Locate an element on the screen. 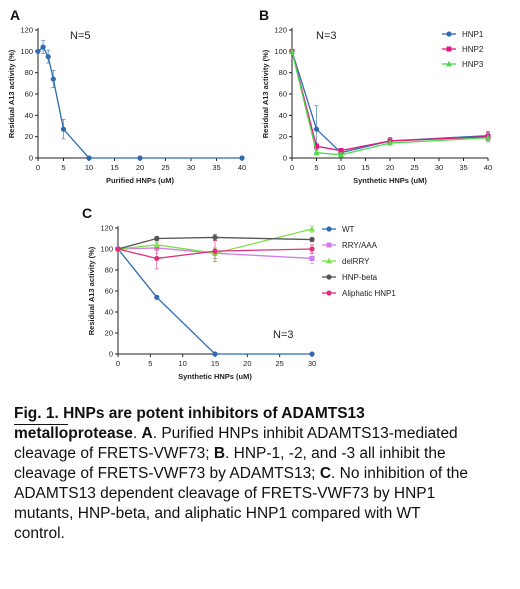 The width and height of the screenshot is (520, 589). panel-a-annotation: N=5 is located at coordinates (80, 36).